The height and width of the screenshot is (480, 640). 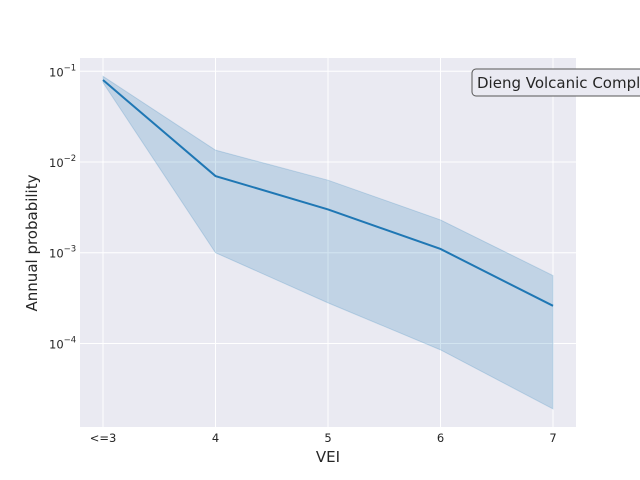 What do you see at coordinates (215, 438) in the screenshot?
I see `x-tick-label: 4` at bounding box center [215, 438].